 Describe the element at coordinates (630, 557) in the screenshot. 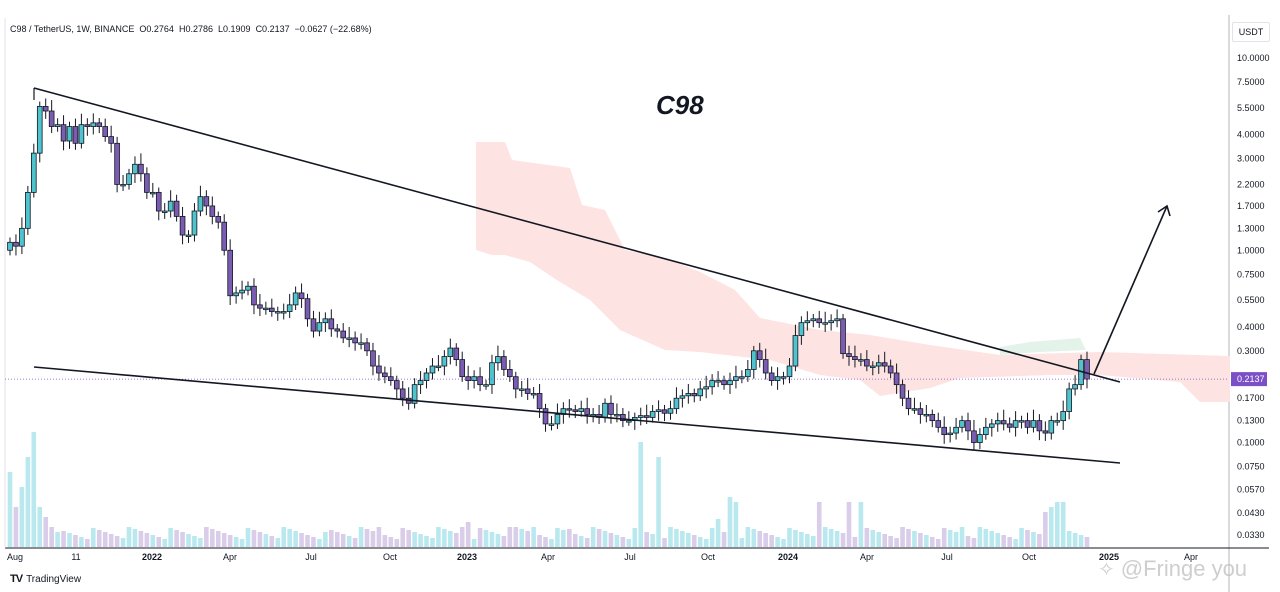

I see `time-tick-label: Jul` at that location.